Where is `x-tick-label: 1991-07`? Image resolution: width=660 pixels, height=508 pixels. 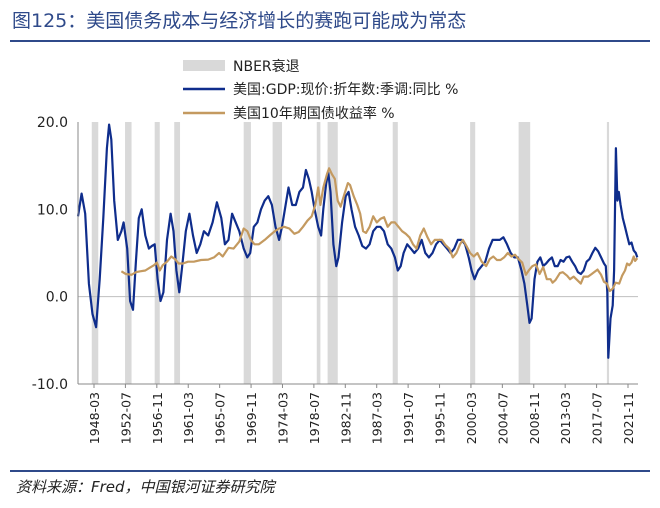 x-tick-label: 1991-07 is located at coordinates (408, 418).